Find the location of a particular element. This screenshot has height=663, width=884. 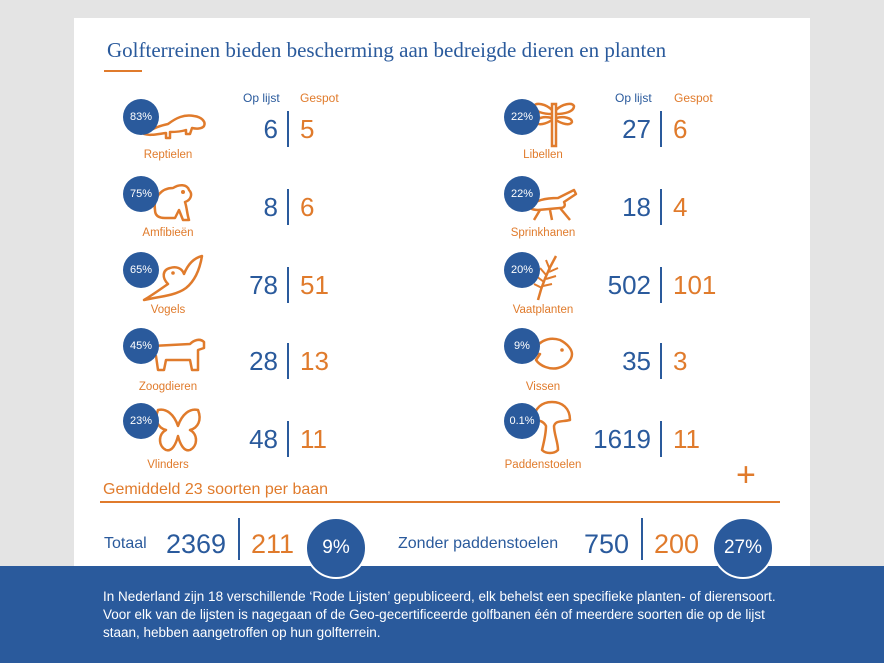

title-underline is located at coordinates (123, 71).